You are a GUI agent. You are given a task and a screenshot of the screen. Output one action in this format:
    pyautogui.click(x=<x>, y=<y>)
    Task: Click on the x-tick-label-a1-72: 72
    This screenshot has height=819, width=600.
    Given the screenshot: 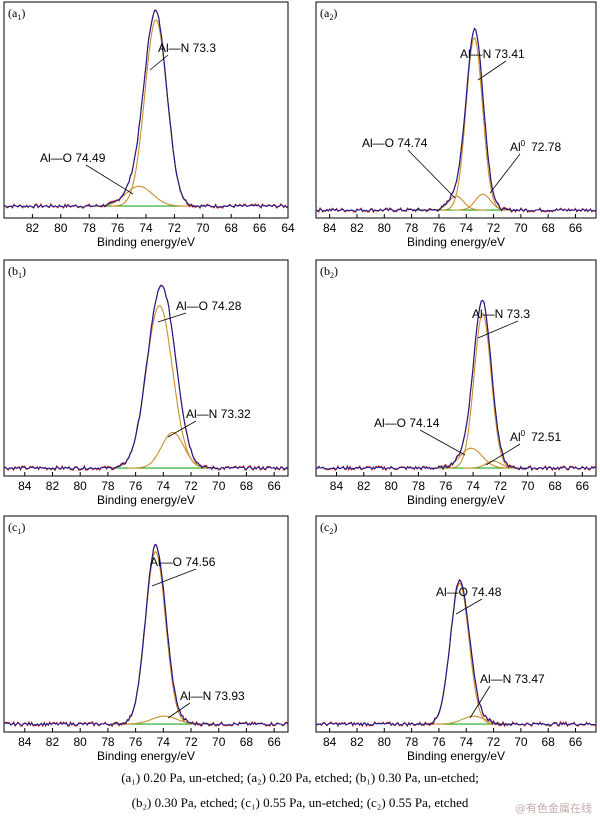 What is the action you would take?
    pyautogui.click(x=175, y=228)
    